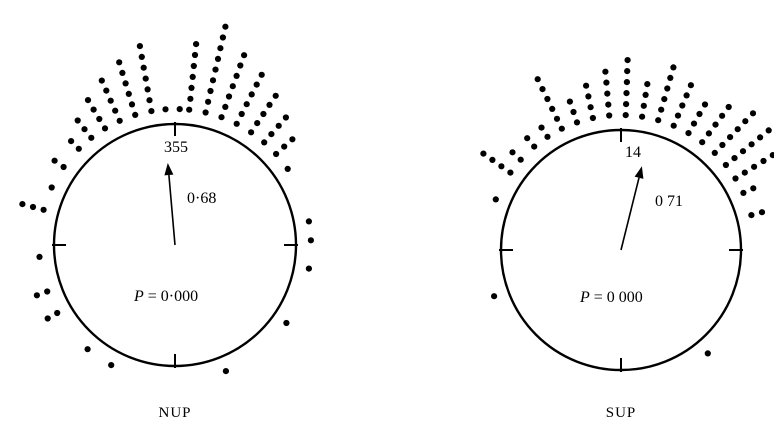  What do you see at coordinates (633, 152) in the screenshot?
I see `sup-mean-direction-label: 14` at bounding box center [633, 152].